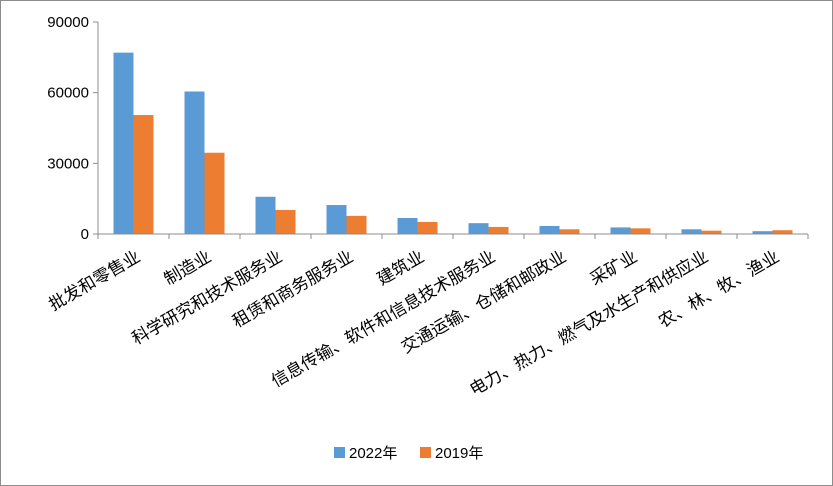  Describe the element at coordinates (459, 453) in the screenshot. I see `legend-label: 2019年` at that location.